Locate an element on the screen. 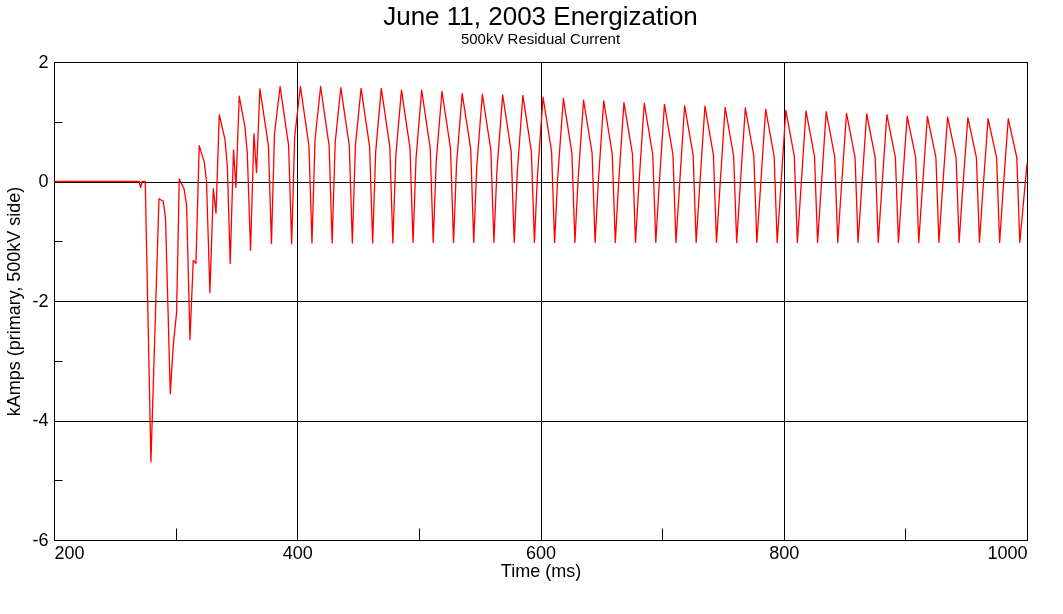 This screenshot has height=614, width=1063. y-tick-label: -4 is located at coordinates (40, 420).